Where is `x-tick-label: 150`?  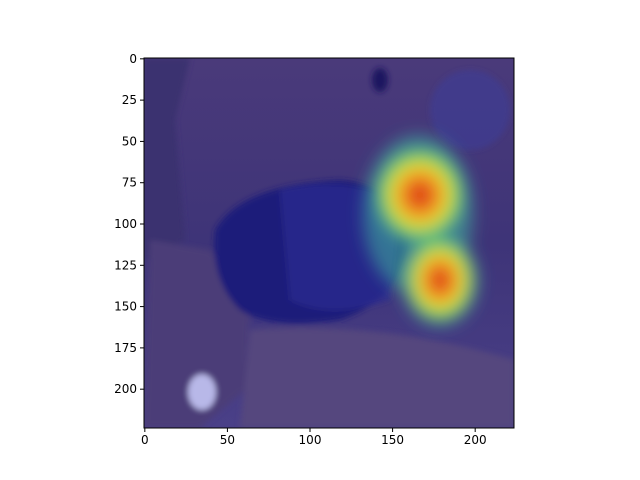 x-tick-label: 150 is located at coordinates (392, 440).